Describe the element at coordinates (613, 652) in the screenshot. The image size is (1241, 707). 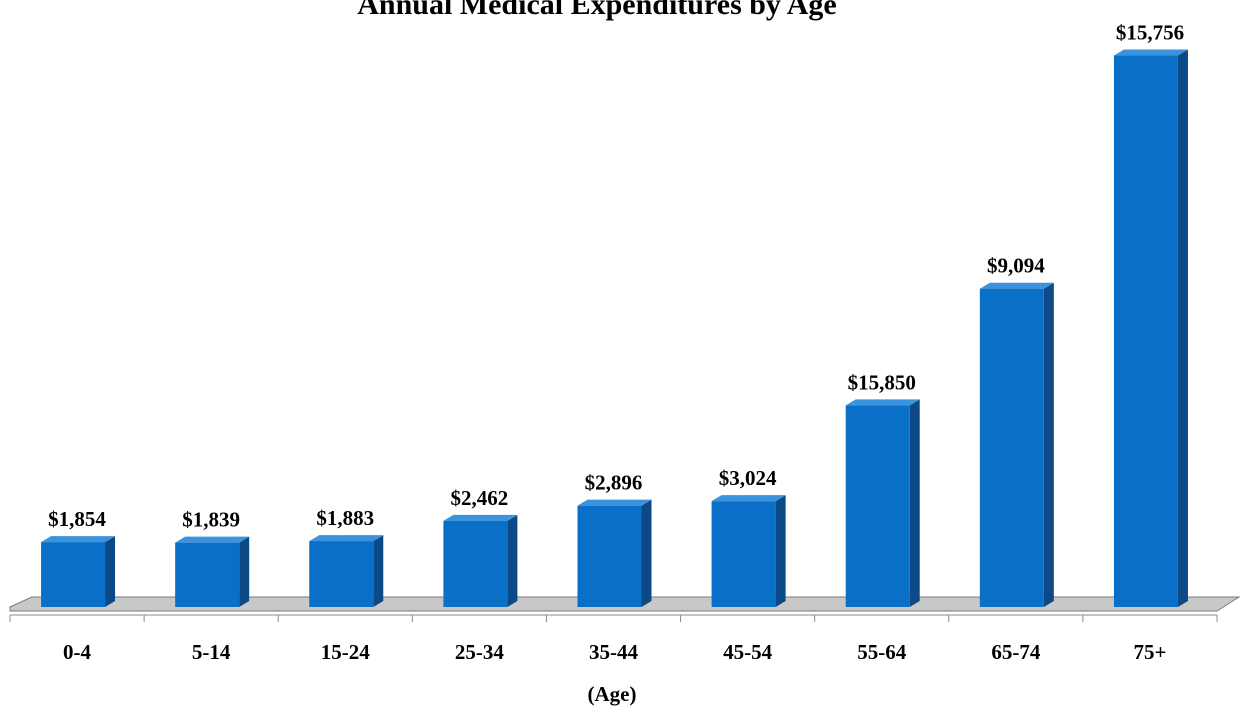
I see `x-tick-label: 35-44` at that location.